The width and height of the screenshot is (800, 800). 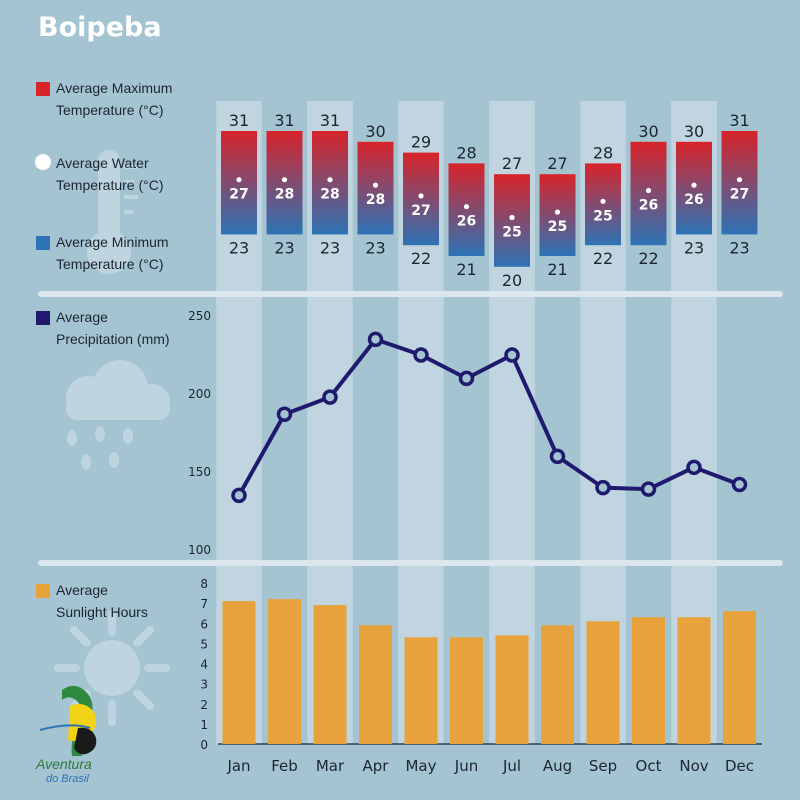 I want to click on month-label-jun: Jun, so click(x=466, y=766).